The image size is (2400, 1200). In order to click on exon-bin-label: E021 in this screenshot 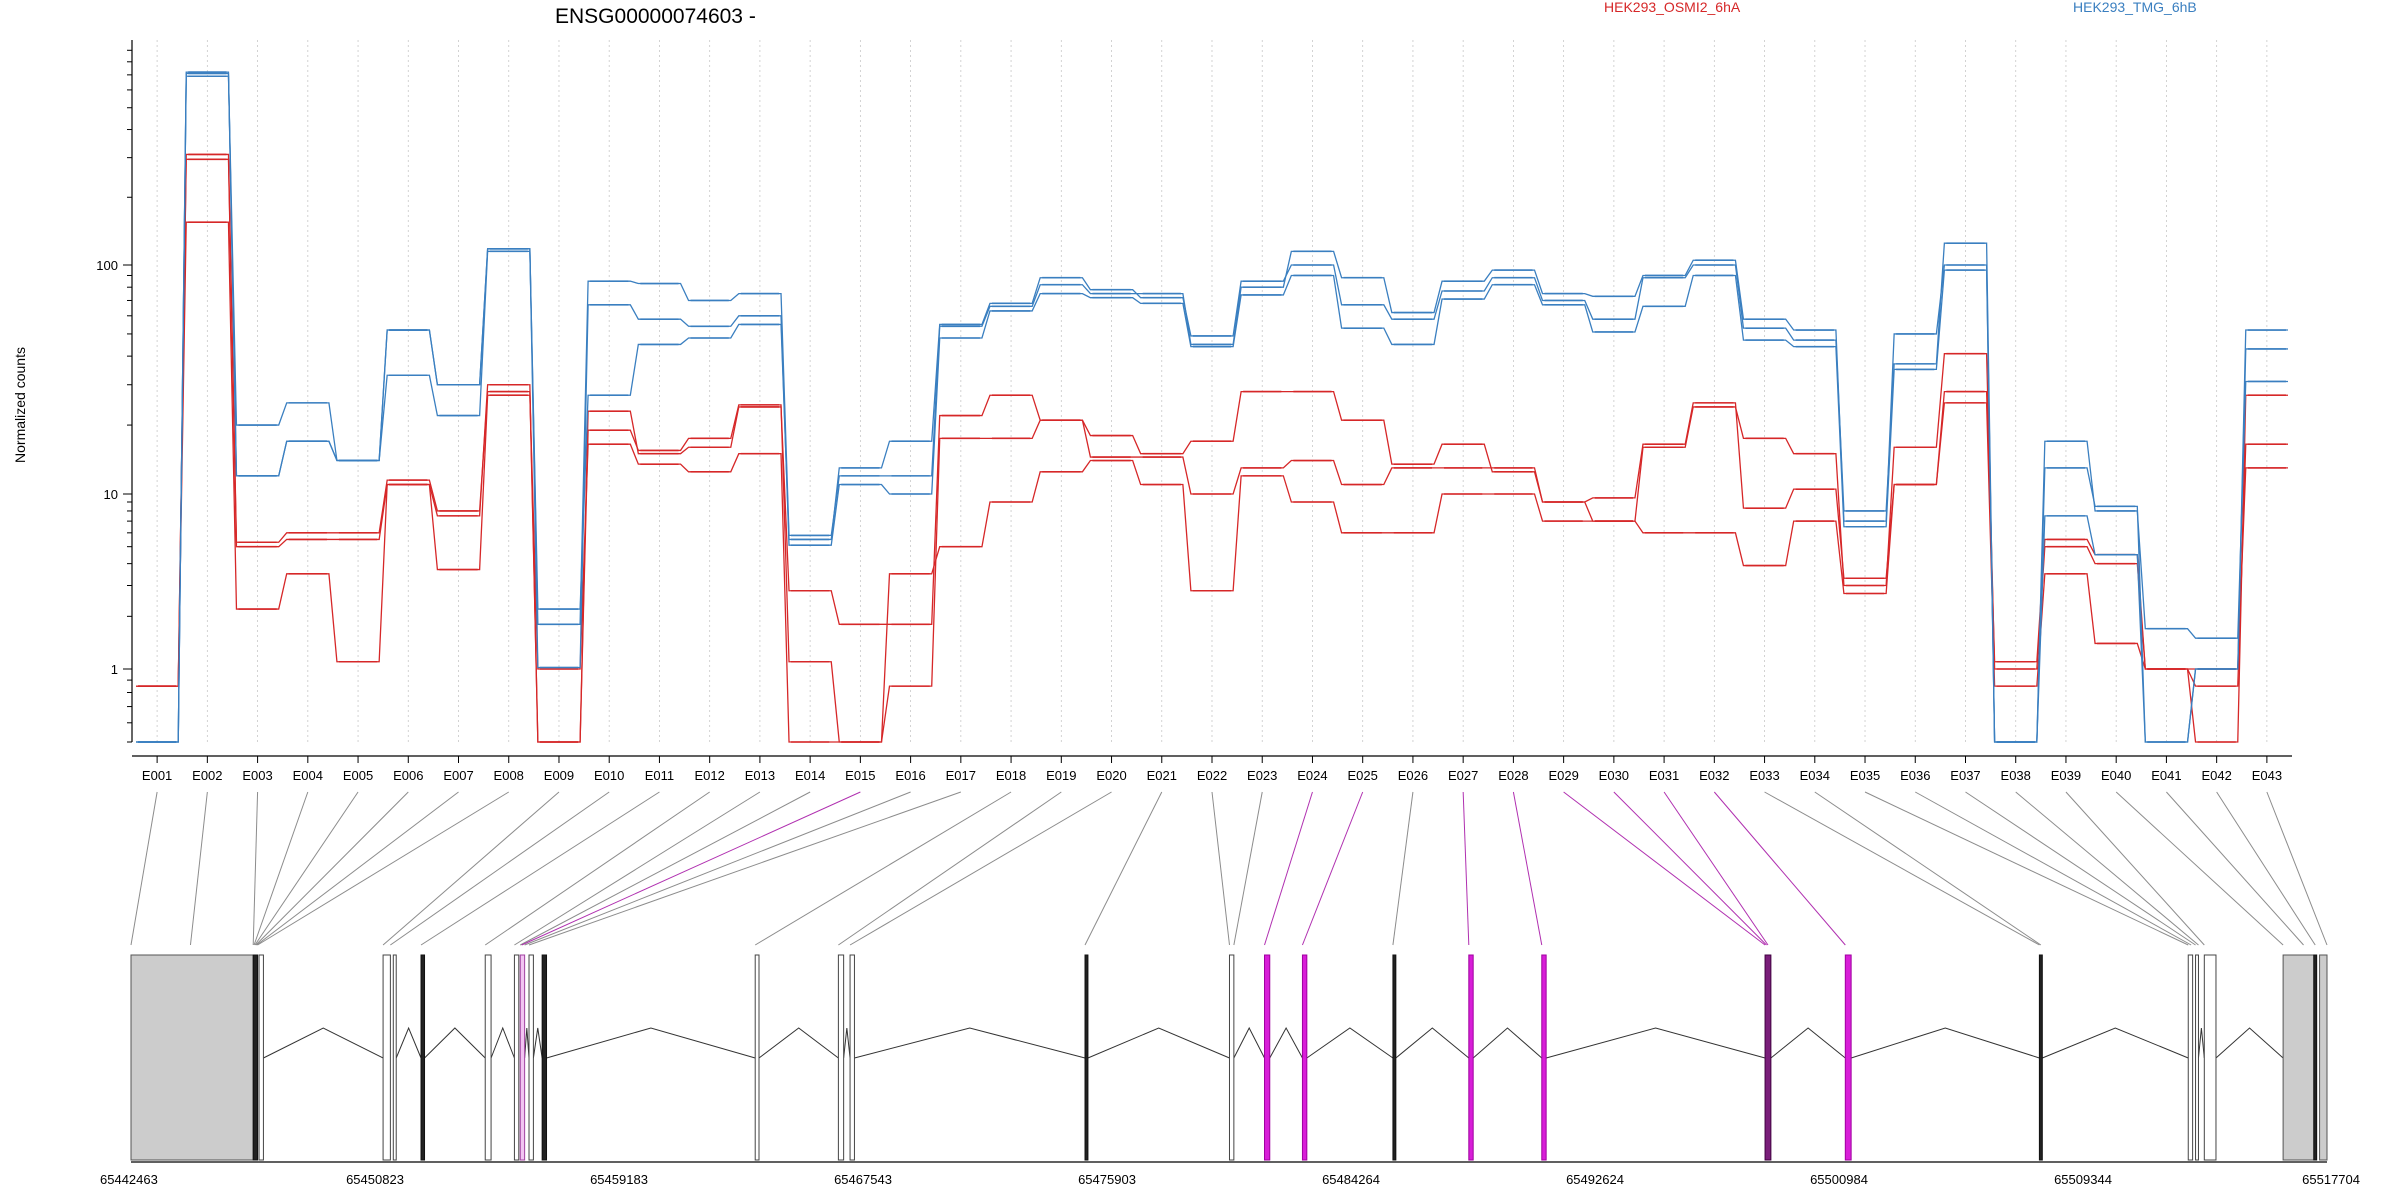, I will do `click(1162, 775)`.